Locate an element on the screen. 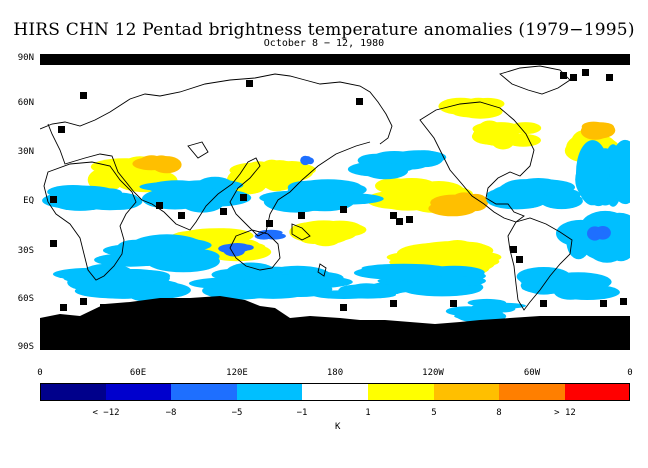 Image resolution: width=648 pixels, height=468 pixels. lat-label-30n: 30N is located at coordinates (25, 152).